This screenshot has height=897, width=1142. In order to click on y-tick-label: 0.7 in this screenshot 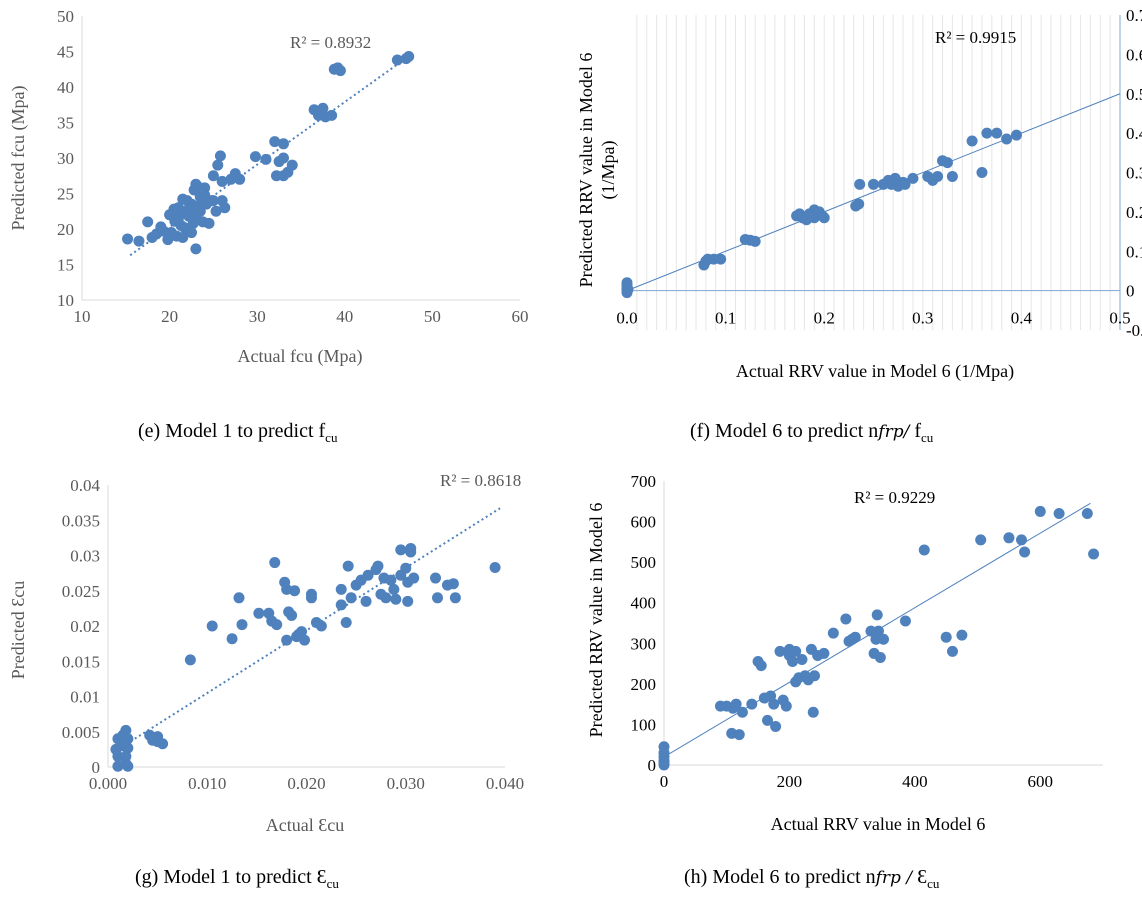, I will do `click(1134, 15)`.